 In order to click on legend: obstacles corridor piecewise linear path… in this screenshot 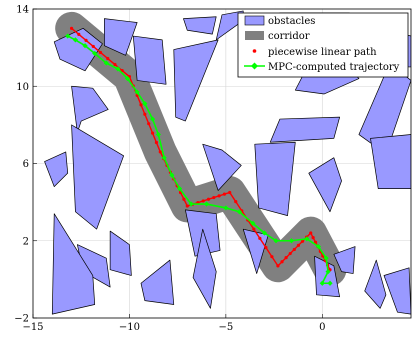, I will do `click(323, 45)`.